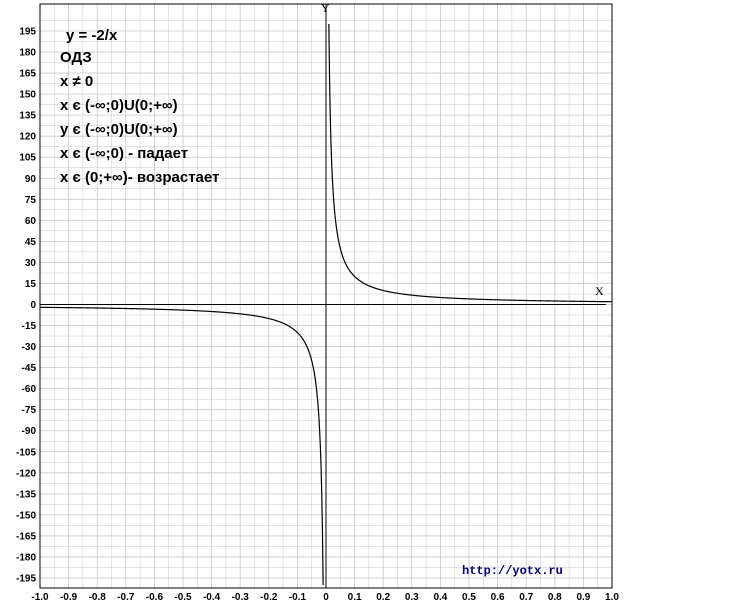 The height and width of the screenshot is (613, 734). I want to click on x-tick-label: 0.6, so click(498, 597).